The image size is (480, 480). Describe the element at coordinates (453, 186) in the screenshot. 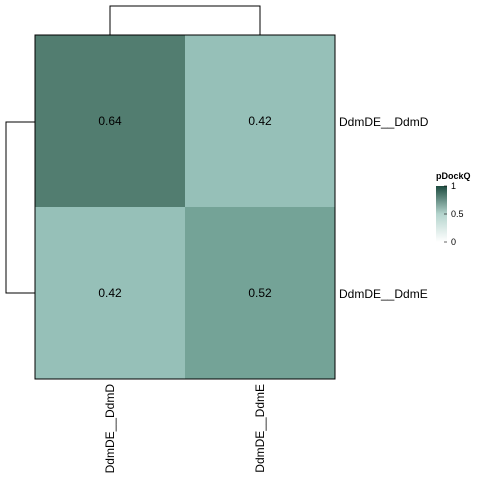

I see `legend-tick-1: 1` at that location.